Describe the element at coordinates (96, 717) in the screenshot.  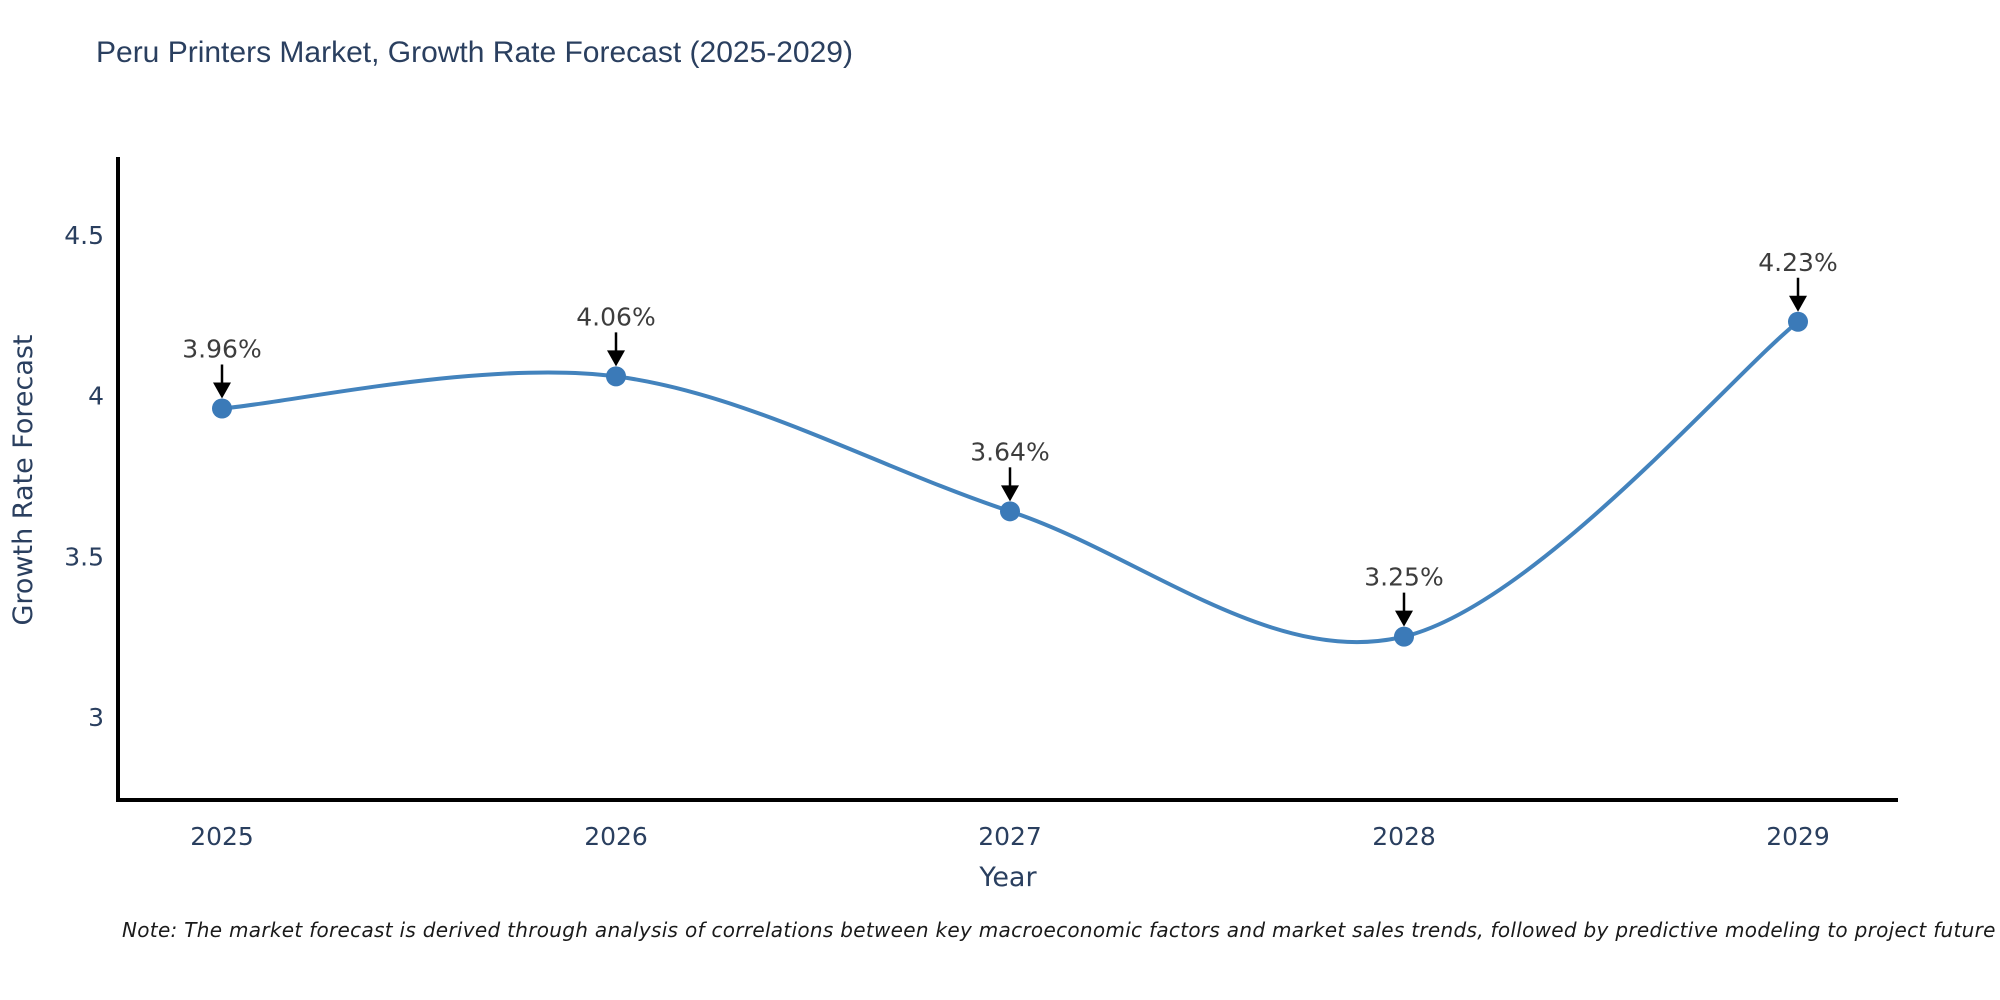
I see `y-tick-label: 3` at that location.